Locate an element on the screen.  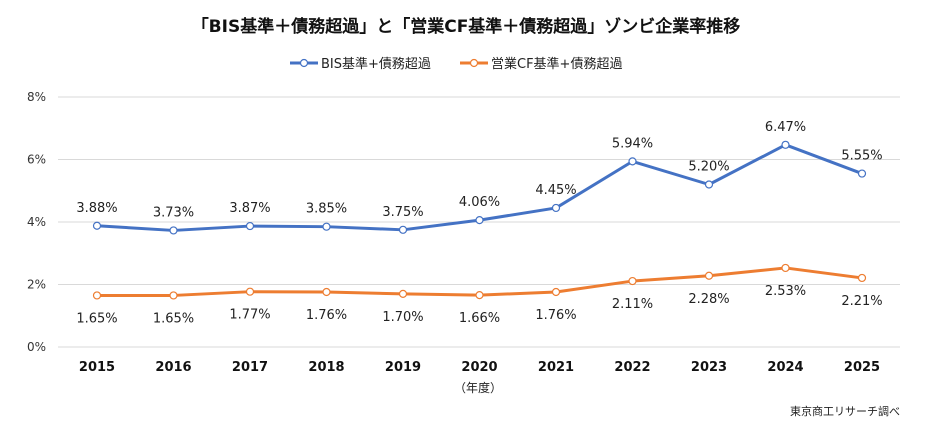
data-label: 1.70% is located at coordinates (402, 317).